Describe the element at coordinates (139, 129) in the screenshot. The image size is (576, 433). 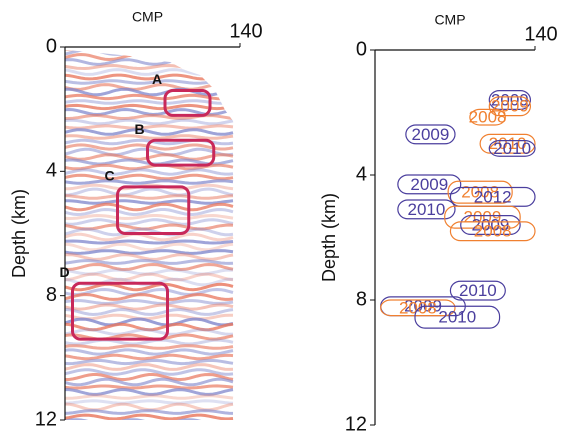
I see `annotation-label: B` at that location.